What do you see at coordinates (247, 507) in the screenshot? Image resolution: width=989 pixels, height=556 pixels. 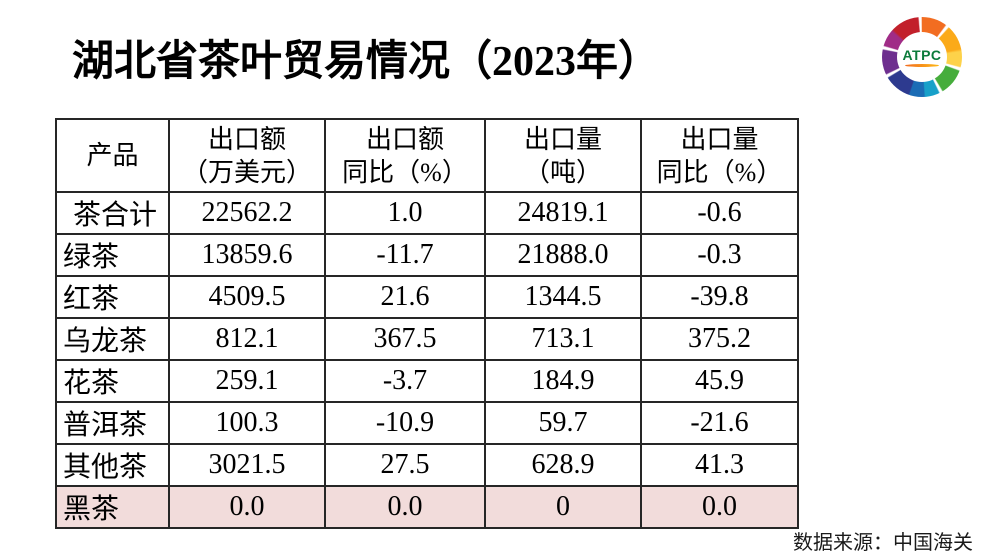 I see `export-value-cell: 0.0` at bounding box center [247, 507].